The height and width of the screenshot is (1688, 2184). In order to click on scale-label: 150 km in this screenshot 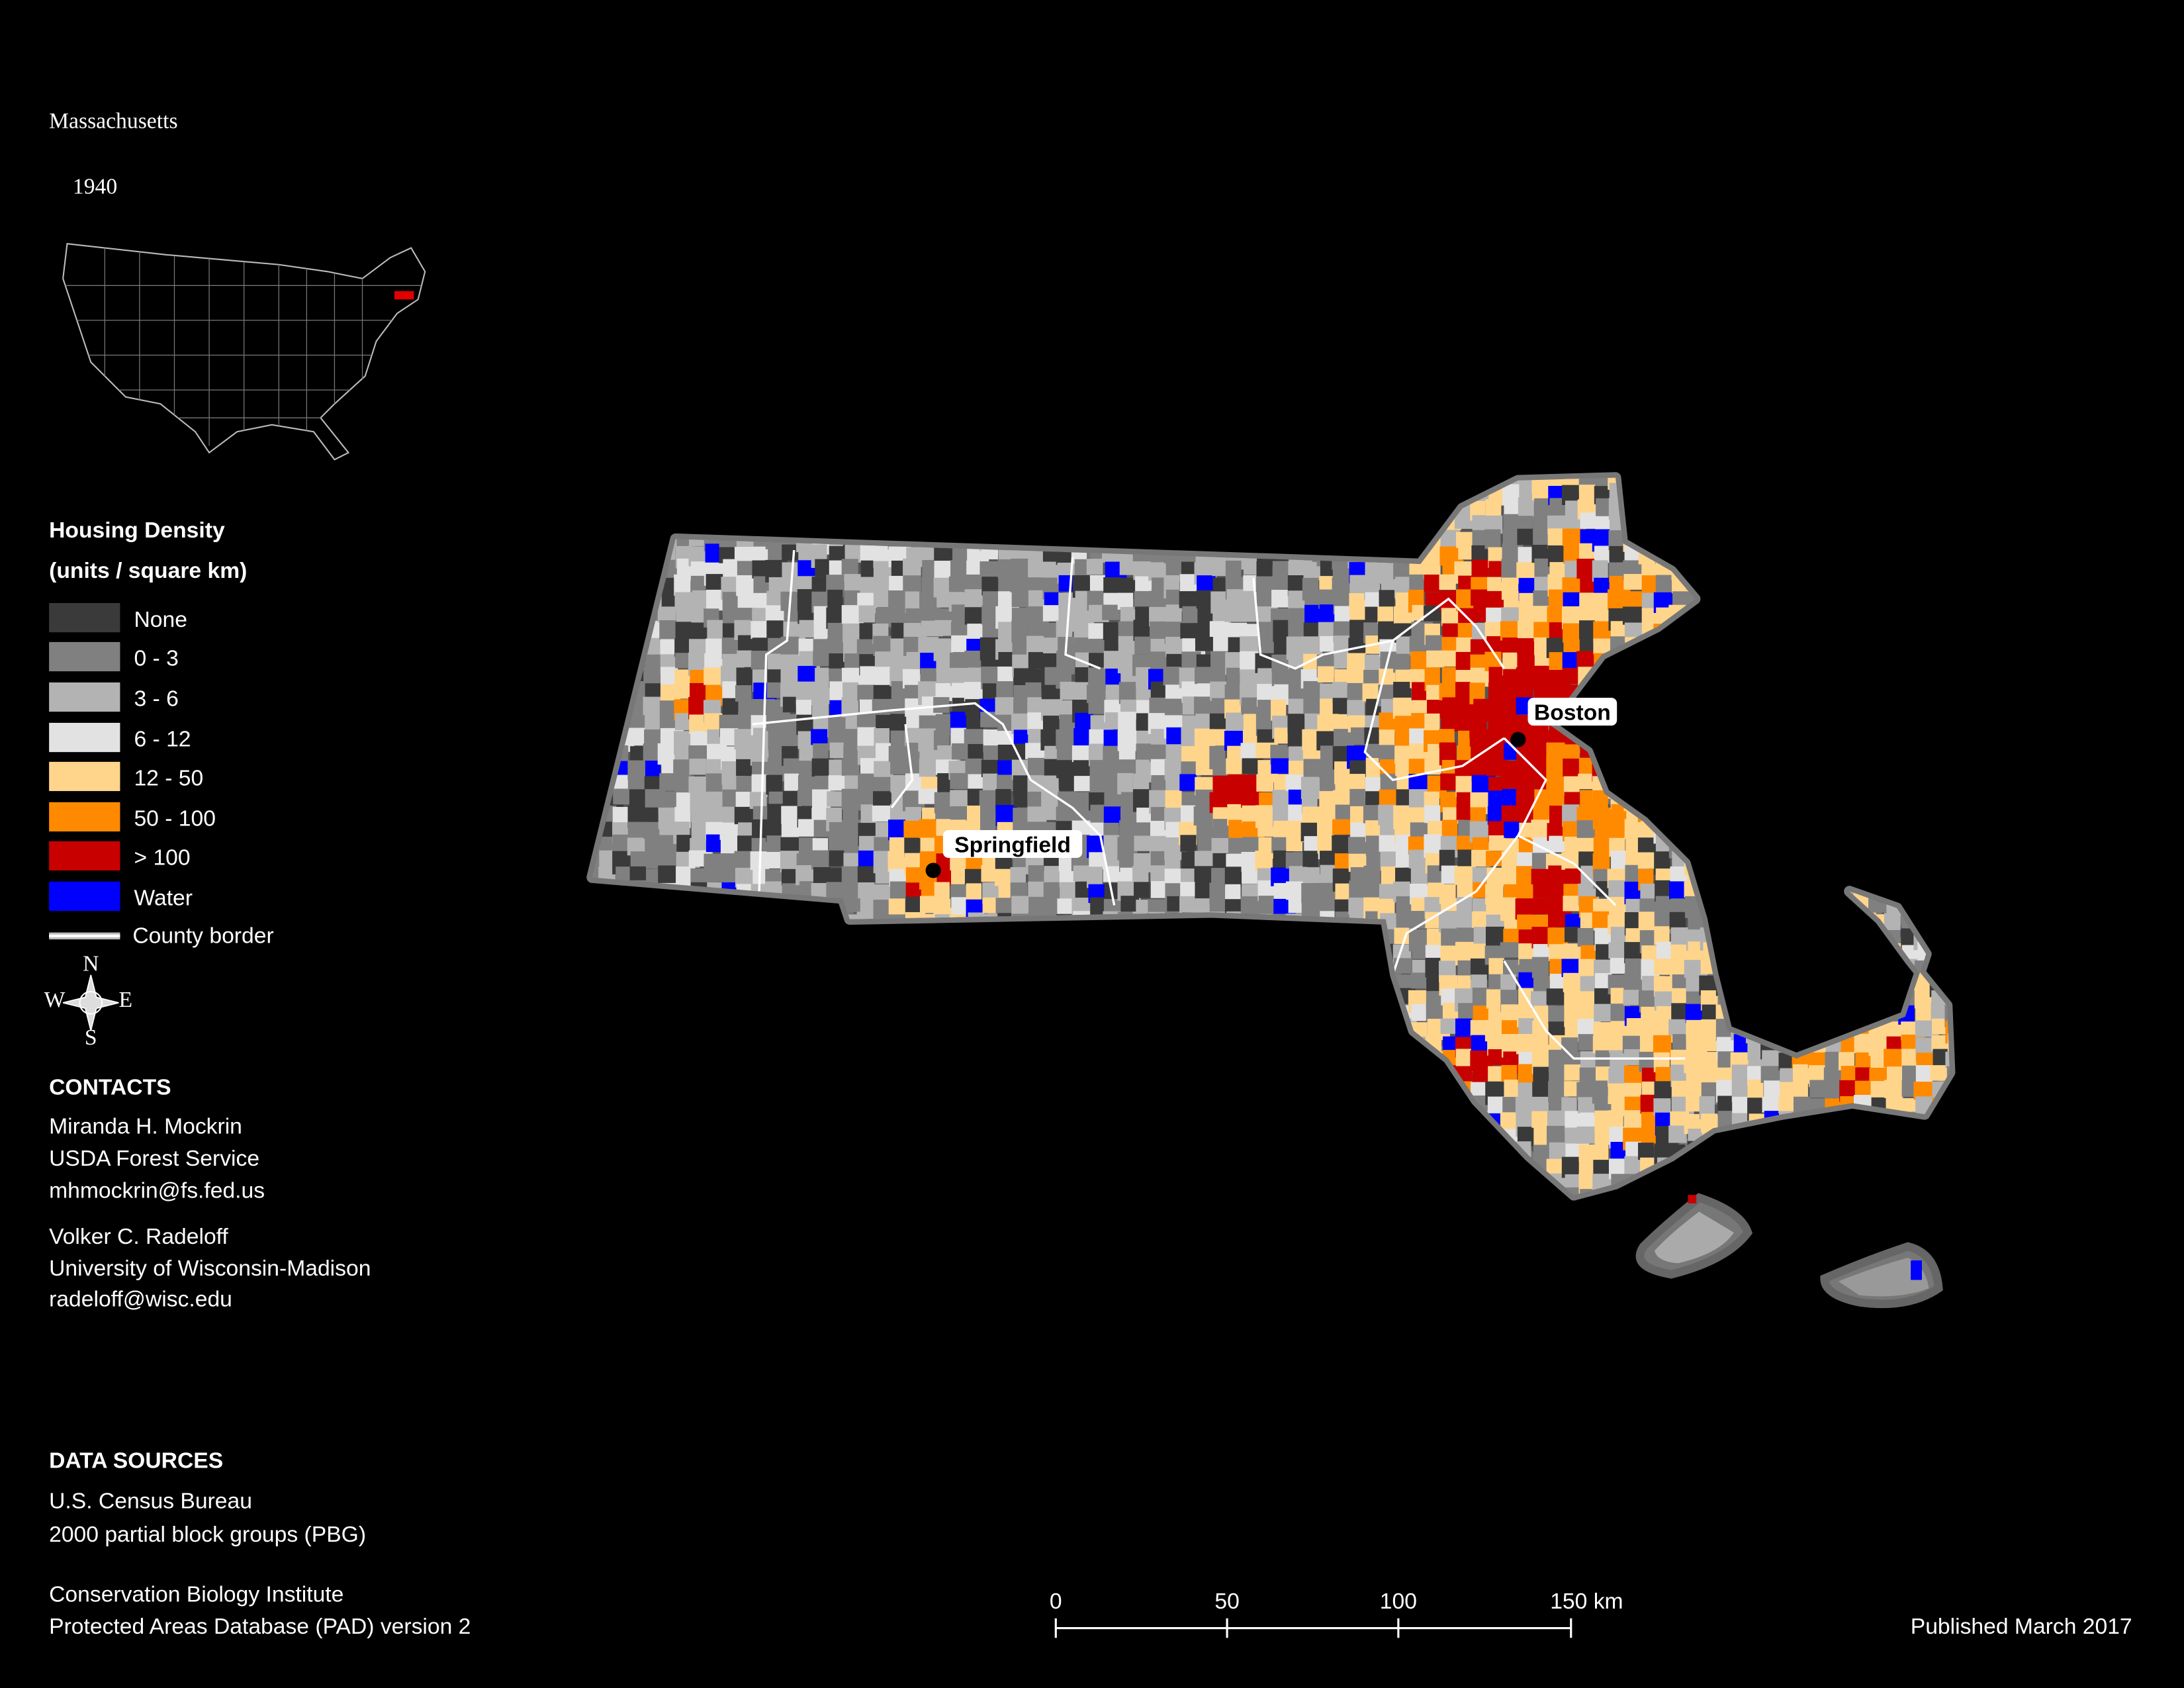, I will do `click(1587, 1601)`.